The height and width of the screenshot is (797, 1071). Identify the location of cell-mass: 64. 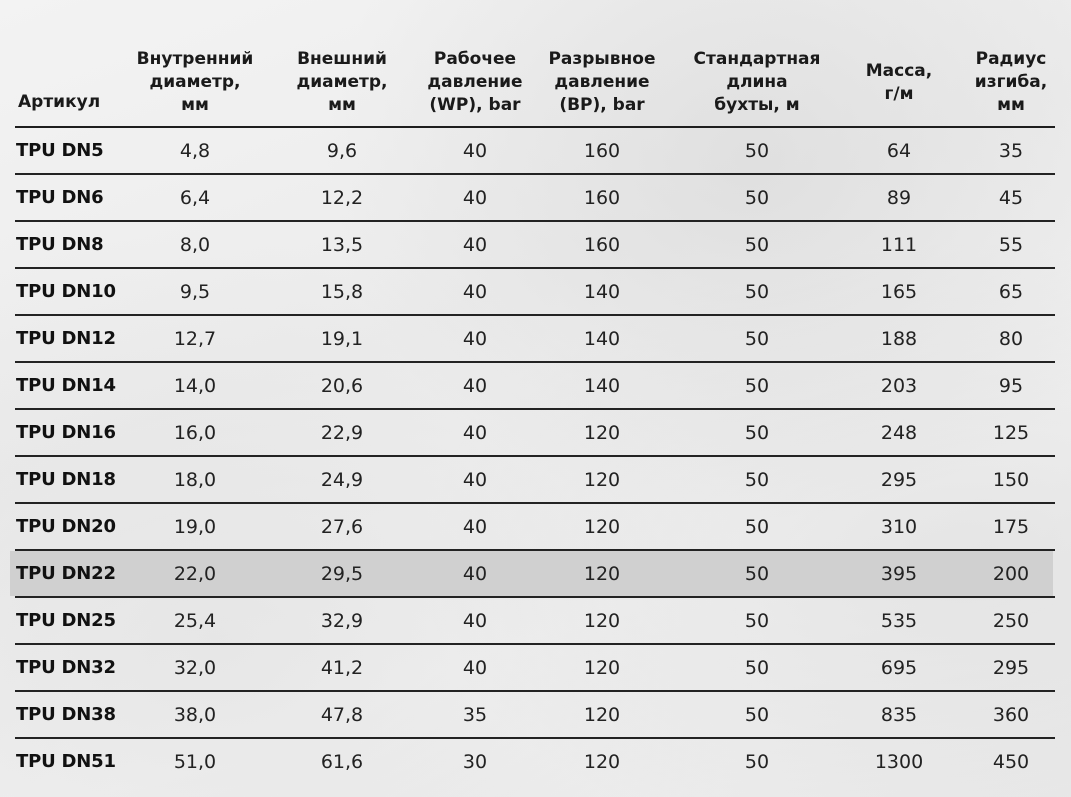
(899, 150).